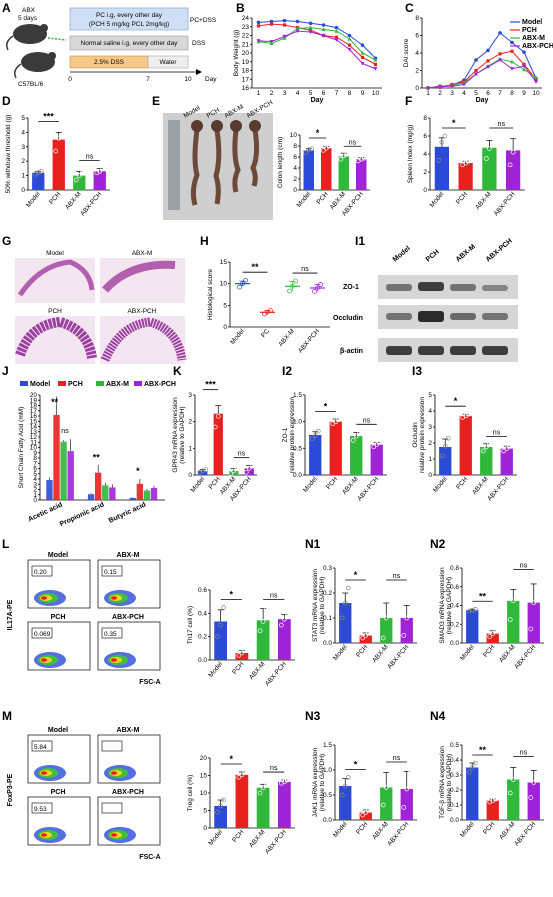  Describe the element at coordinates (246, 44) in the screenshot. I see `ytick-label: 21` at that location.